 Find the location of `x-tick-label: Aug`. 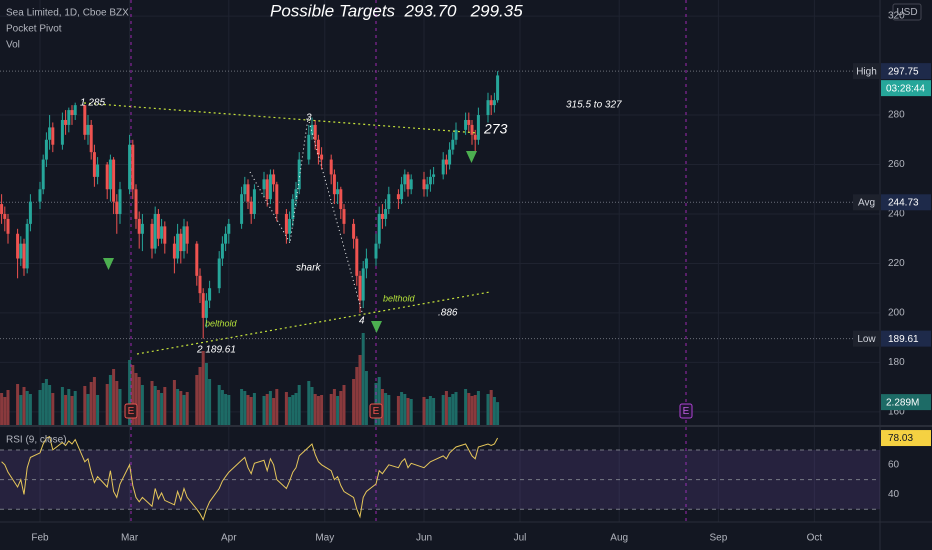

x-tick-label: Aug is located at coordinates (619, 538).